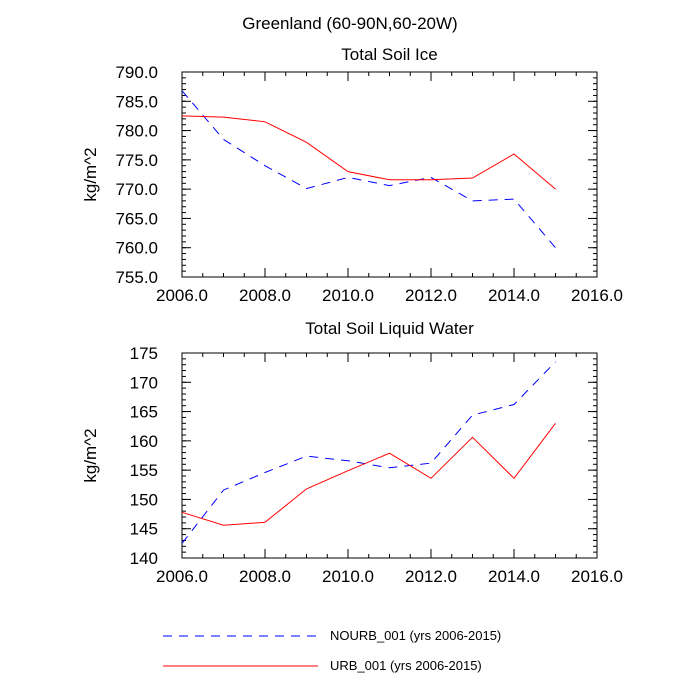 The image size is (700, 700). Describe the element at coordinates (144, 470) in the screenshot. I see `y-tick-label: 155` at that location.